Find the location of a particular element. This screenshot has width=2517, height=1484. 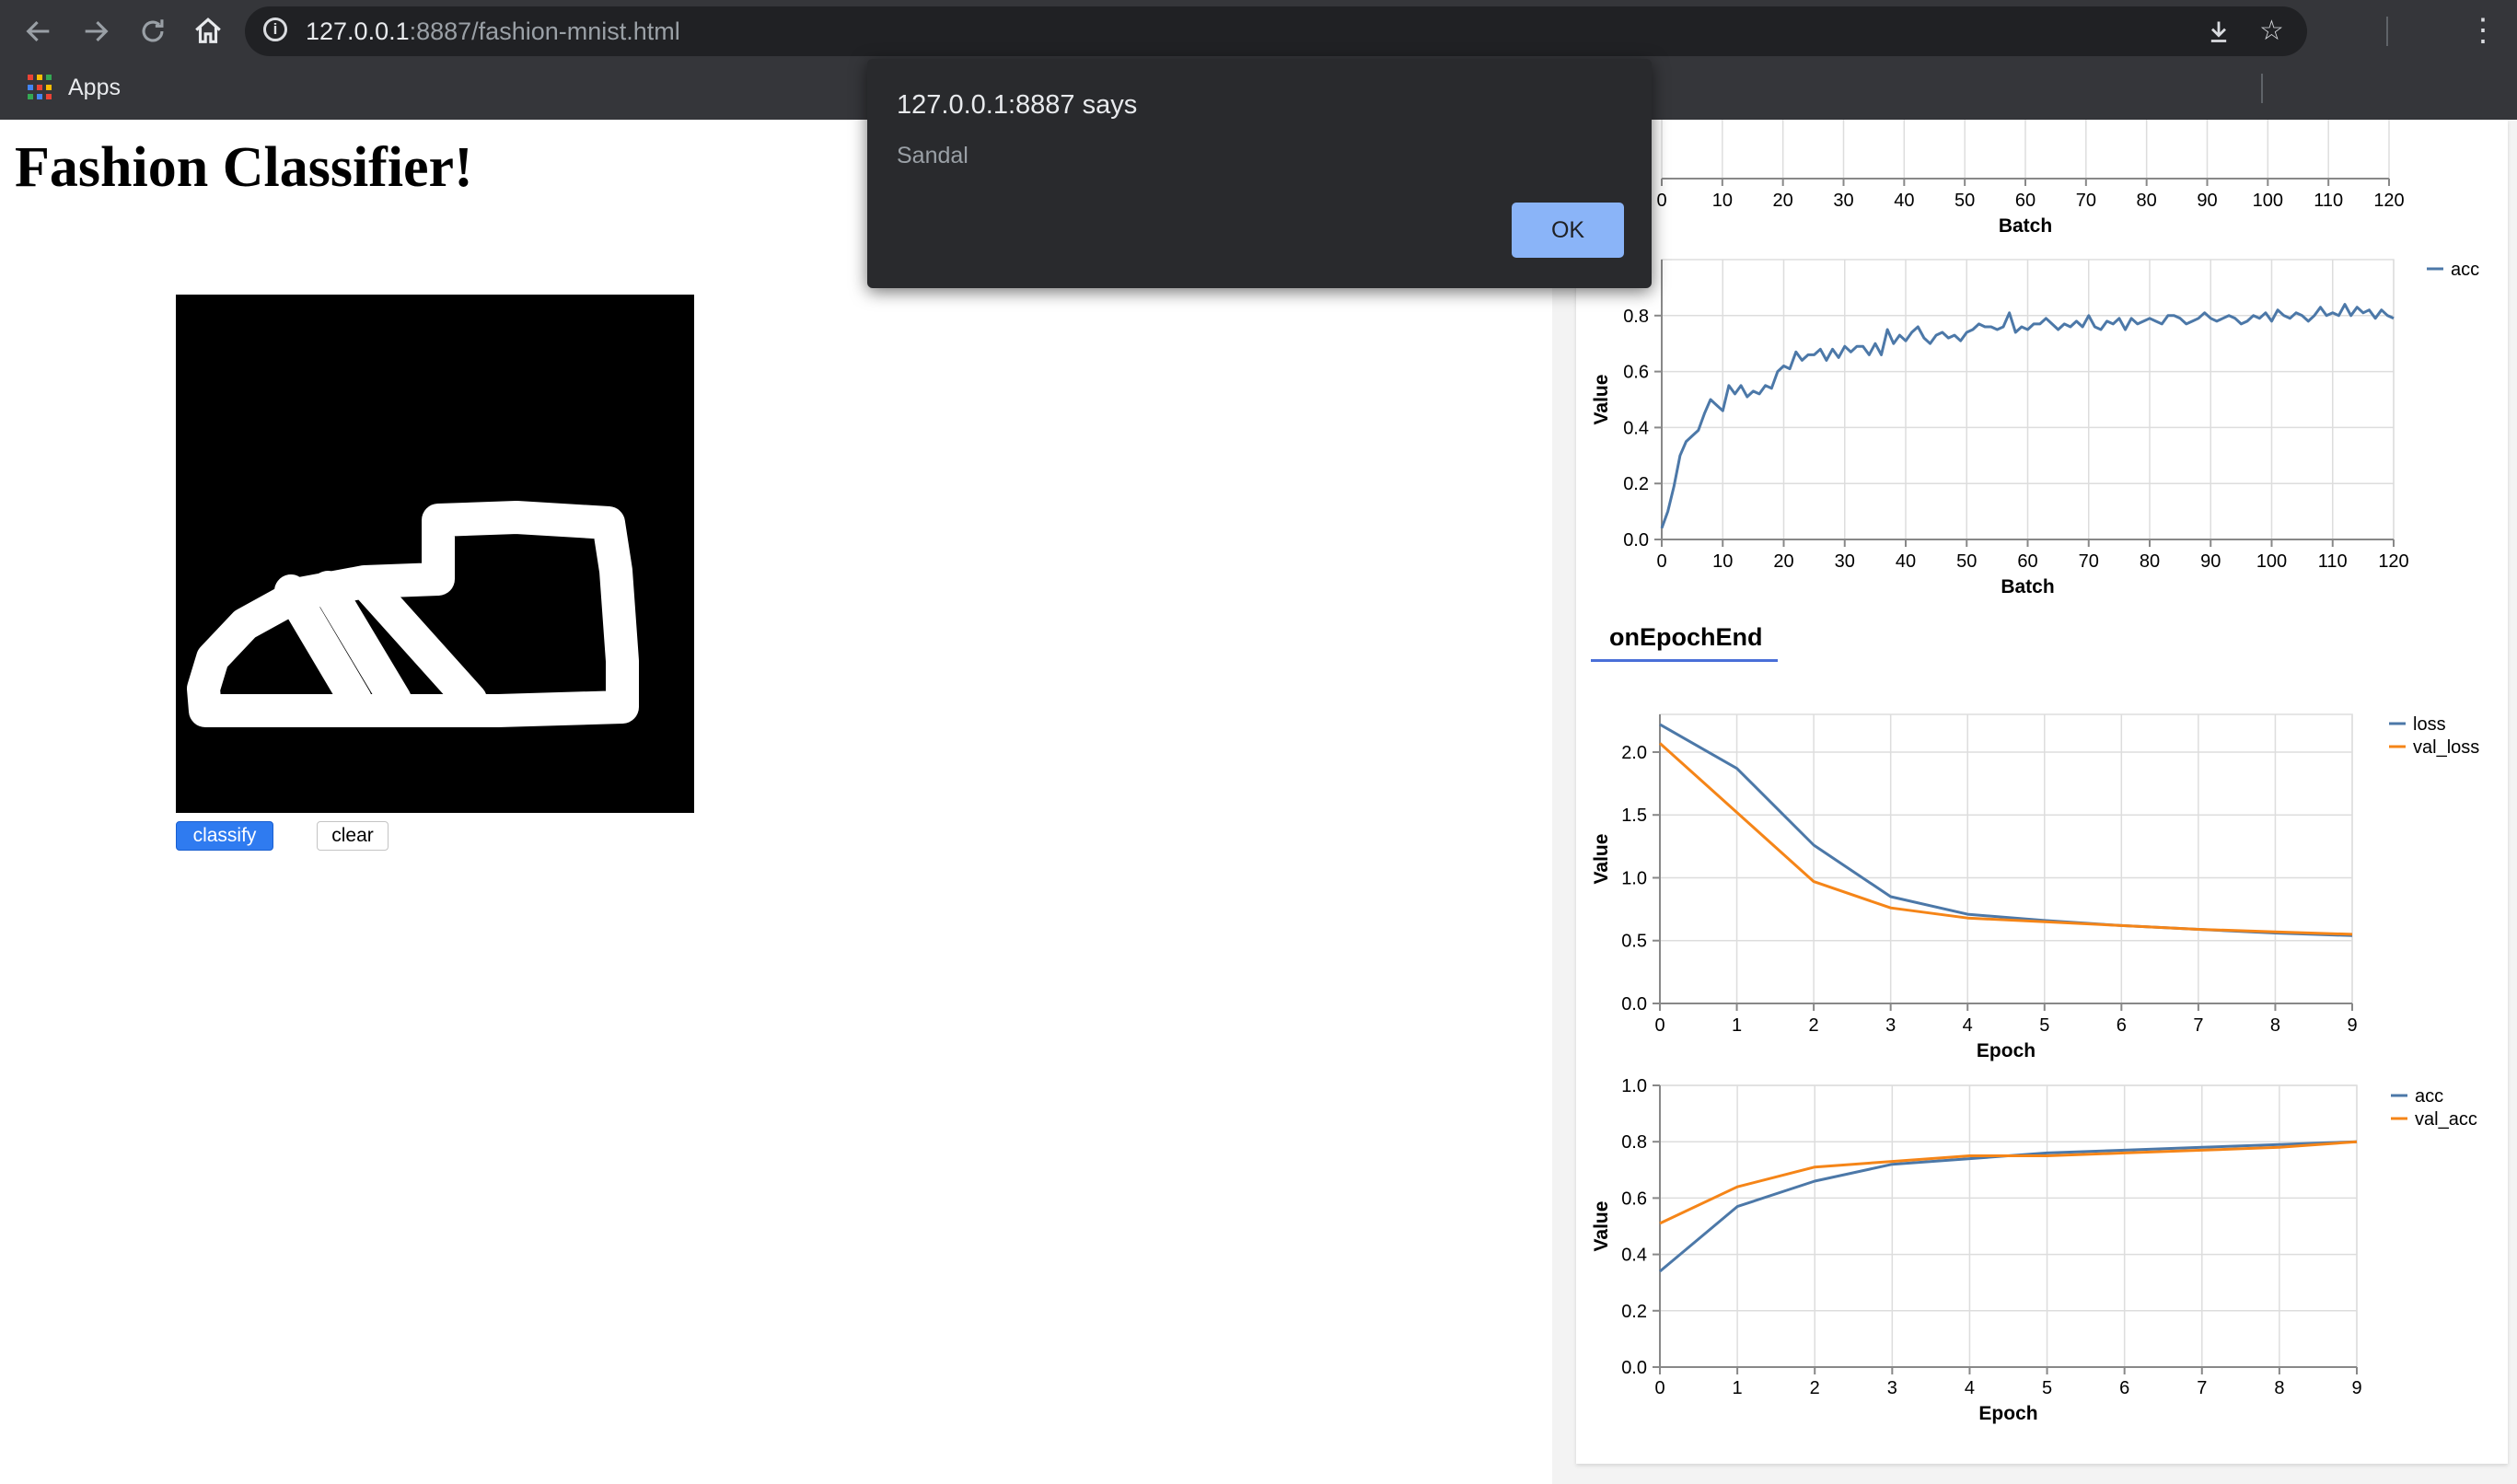

x-tick-label: 9 is located at coordinates (2352, 1025).